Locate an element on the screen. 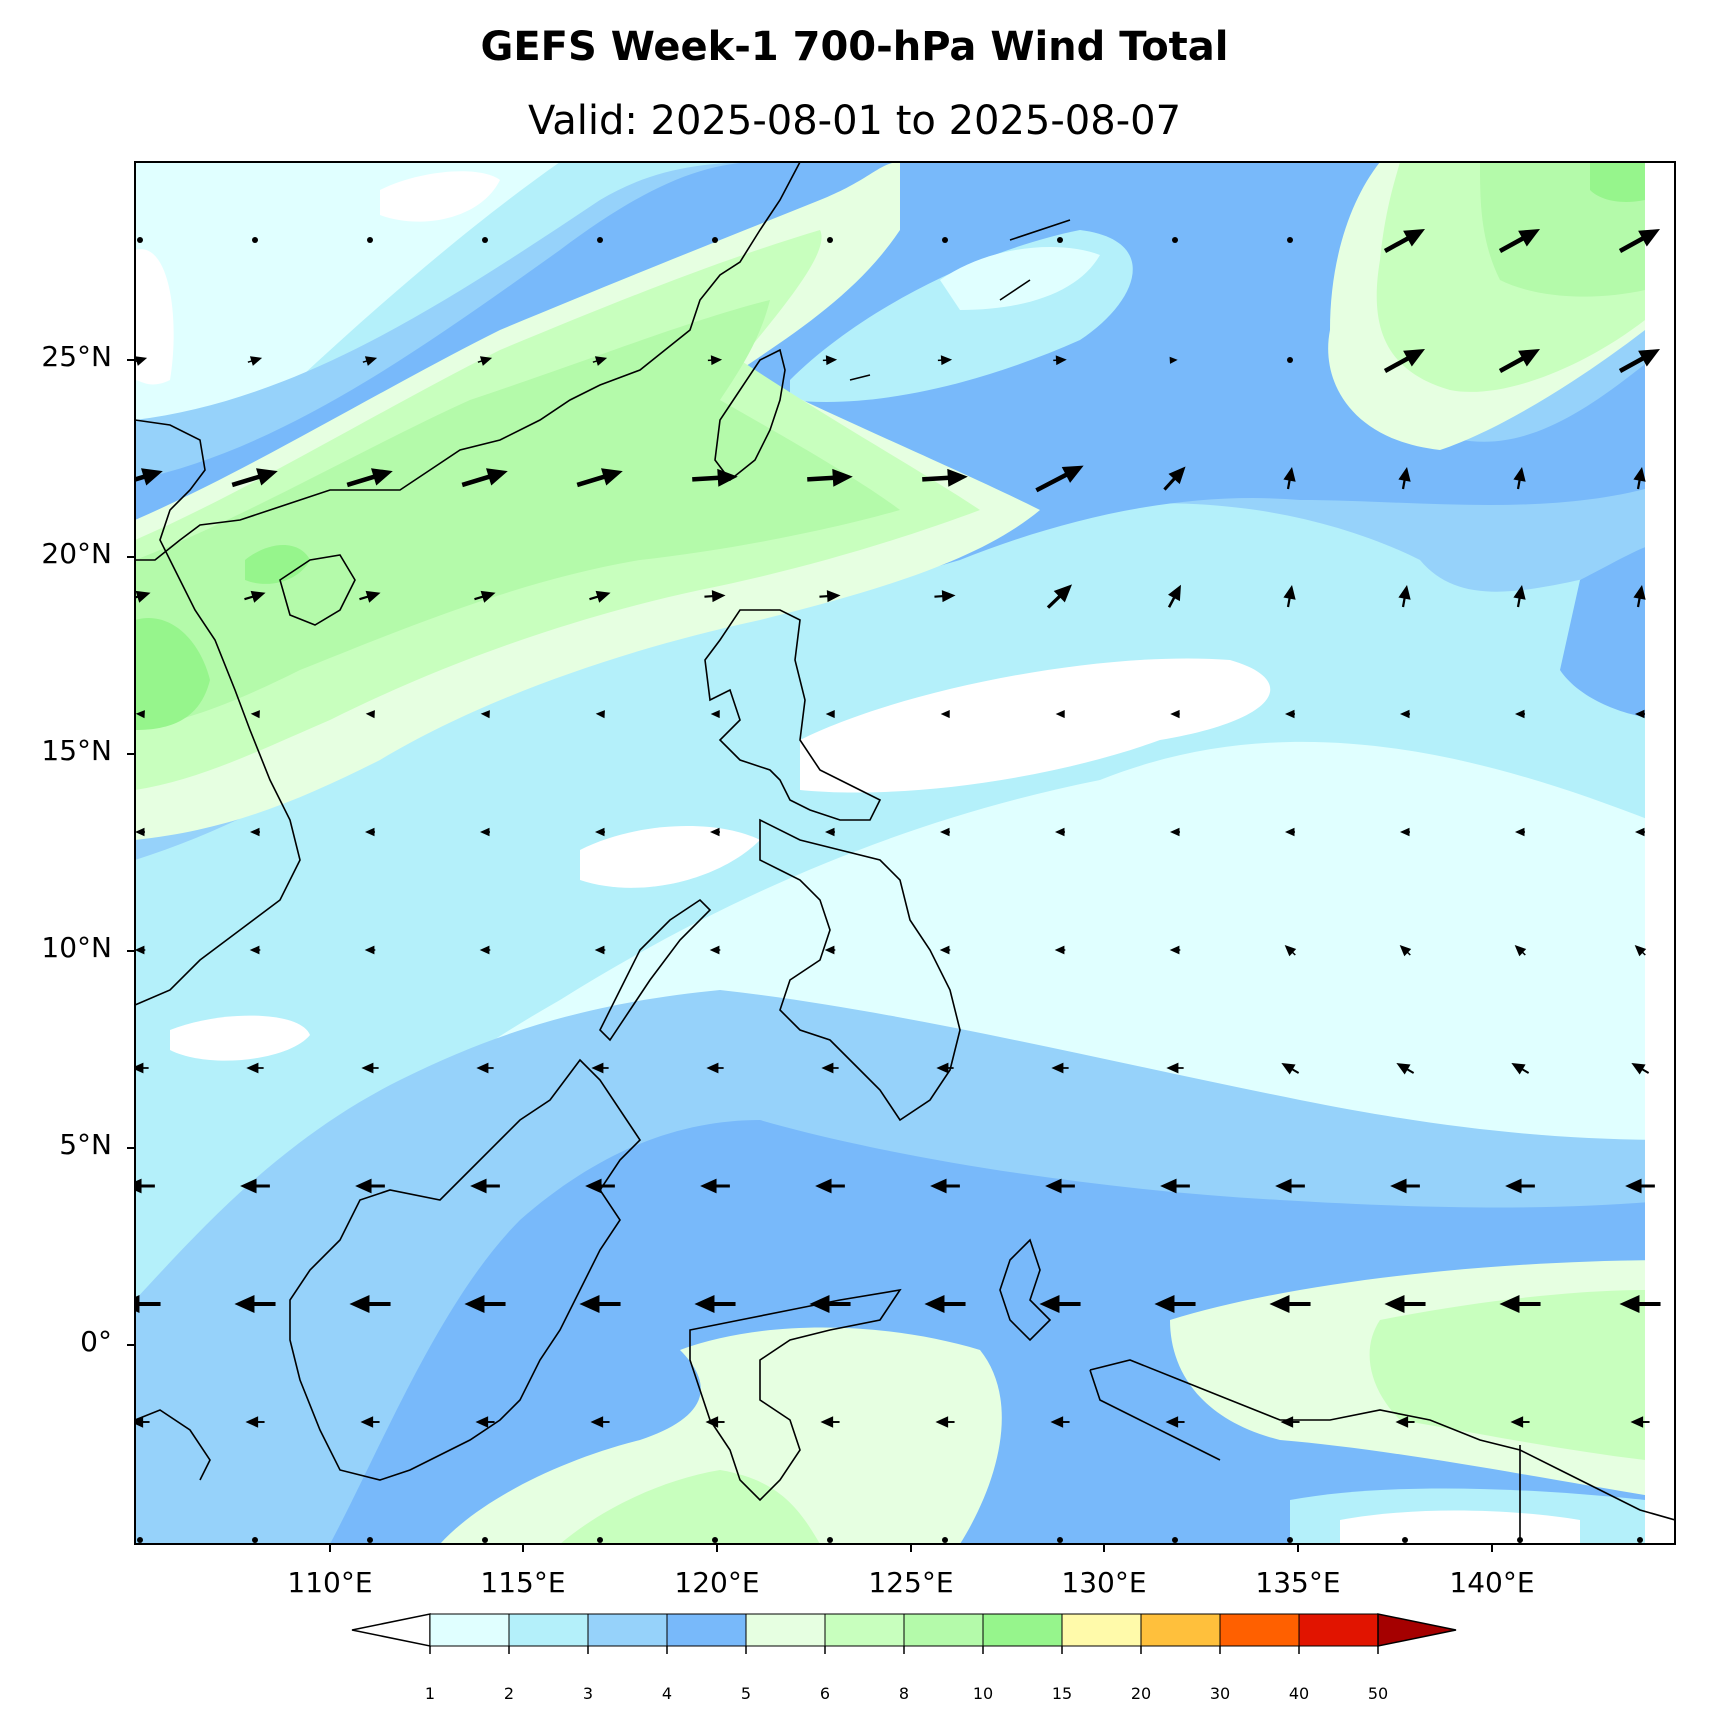 The height and width of the screenshot is (1736, 1709). contour-6-8-sulawesi is located at coordinates (690, 1507).